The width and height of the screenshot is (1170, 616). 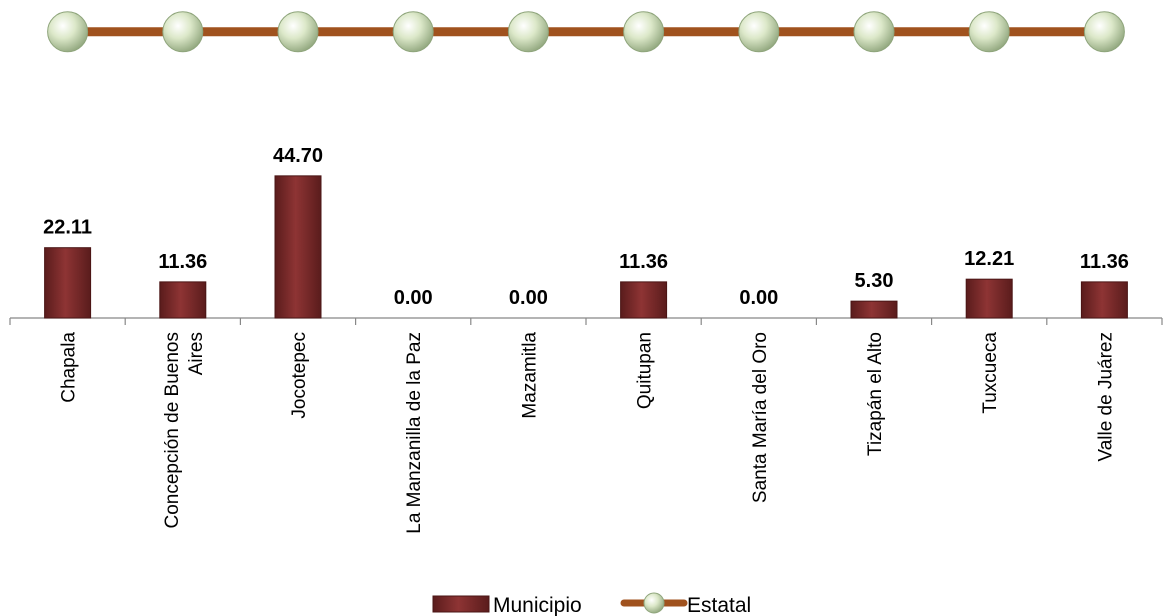 I want to click on bar-value-label: 12.21, so click(x=989, y=259).